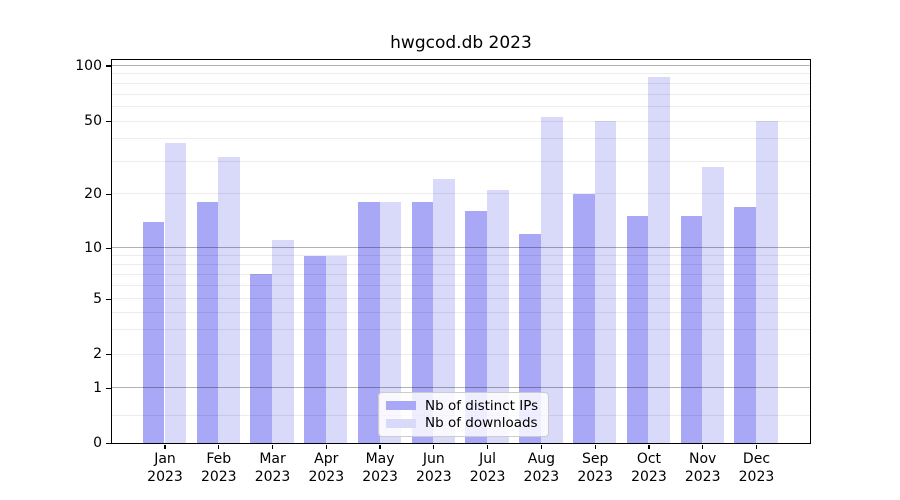  What do you see at coordinates (273, 468) in the screenshot?
I see `x-tick-label-mar: Mar 2023` at bounding box center [273, 468].